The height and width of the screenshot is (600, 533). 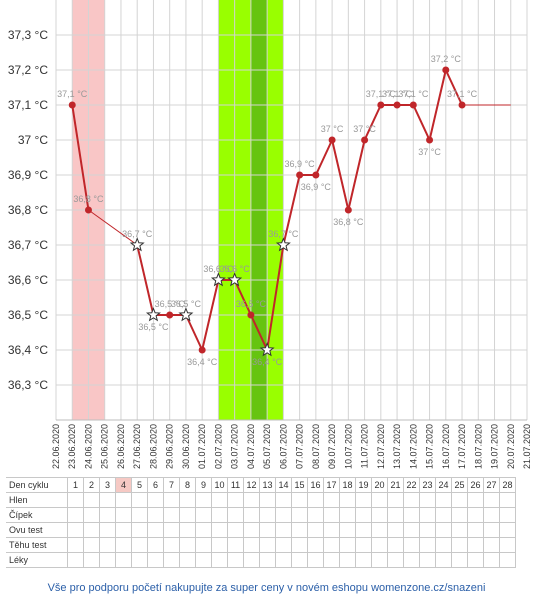 What do you see at coordinates (283, 485) in the screenshot?
I see `cycle-day-cell: 14` at bounding box center [283, 485].